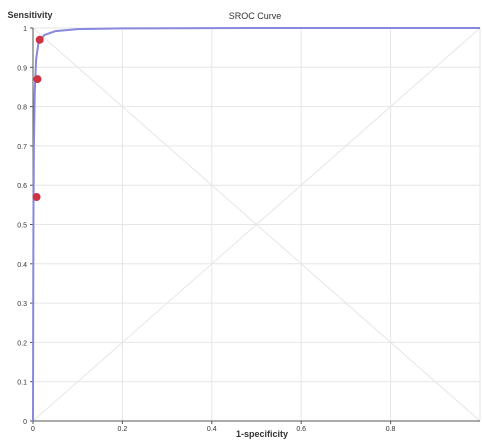 Image resolution: width=483 pixels, height=440 pixels. What do you see at coordinates (391, 429) in the screenshot?
I see `x-tick-label: 0.8` at bounding box center [391, 429].